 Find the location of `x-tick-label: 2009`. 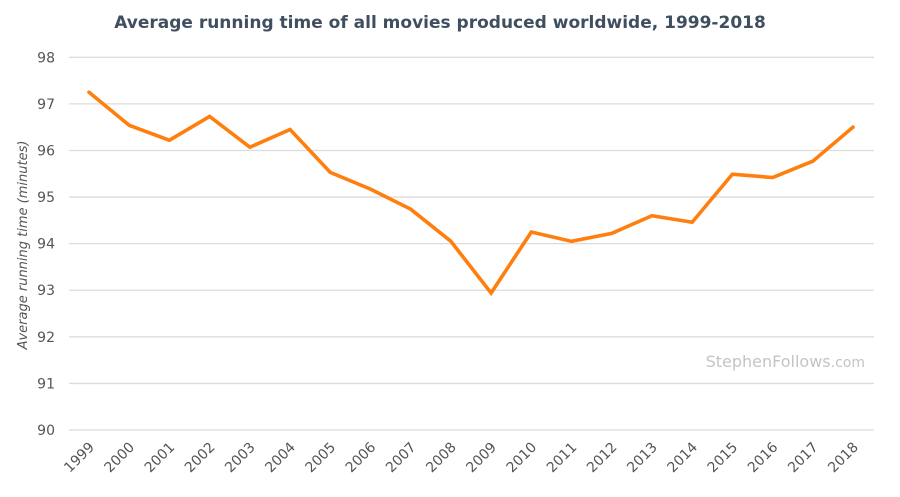

x-tick-label: 2009 is located at coordinates (481, 458).